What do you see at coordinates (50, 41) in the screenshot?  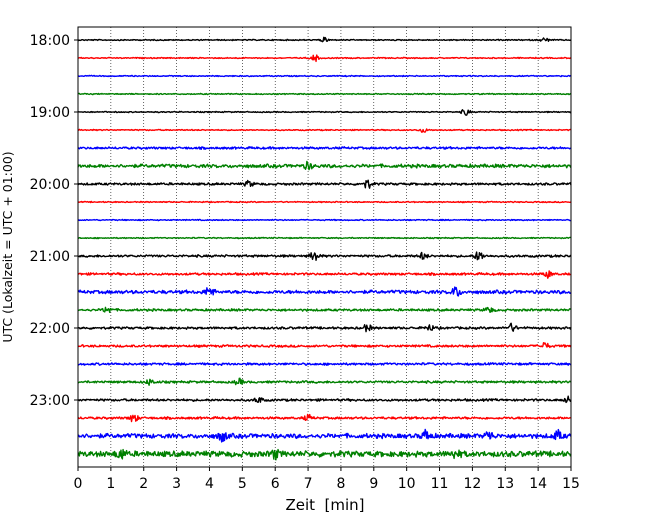 I see `y-tick-label: 18:00` at bounding box center [50, 41].